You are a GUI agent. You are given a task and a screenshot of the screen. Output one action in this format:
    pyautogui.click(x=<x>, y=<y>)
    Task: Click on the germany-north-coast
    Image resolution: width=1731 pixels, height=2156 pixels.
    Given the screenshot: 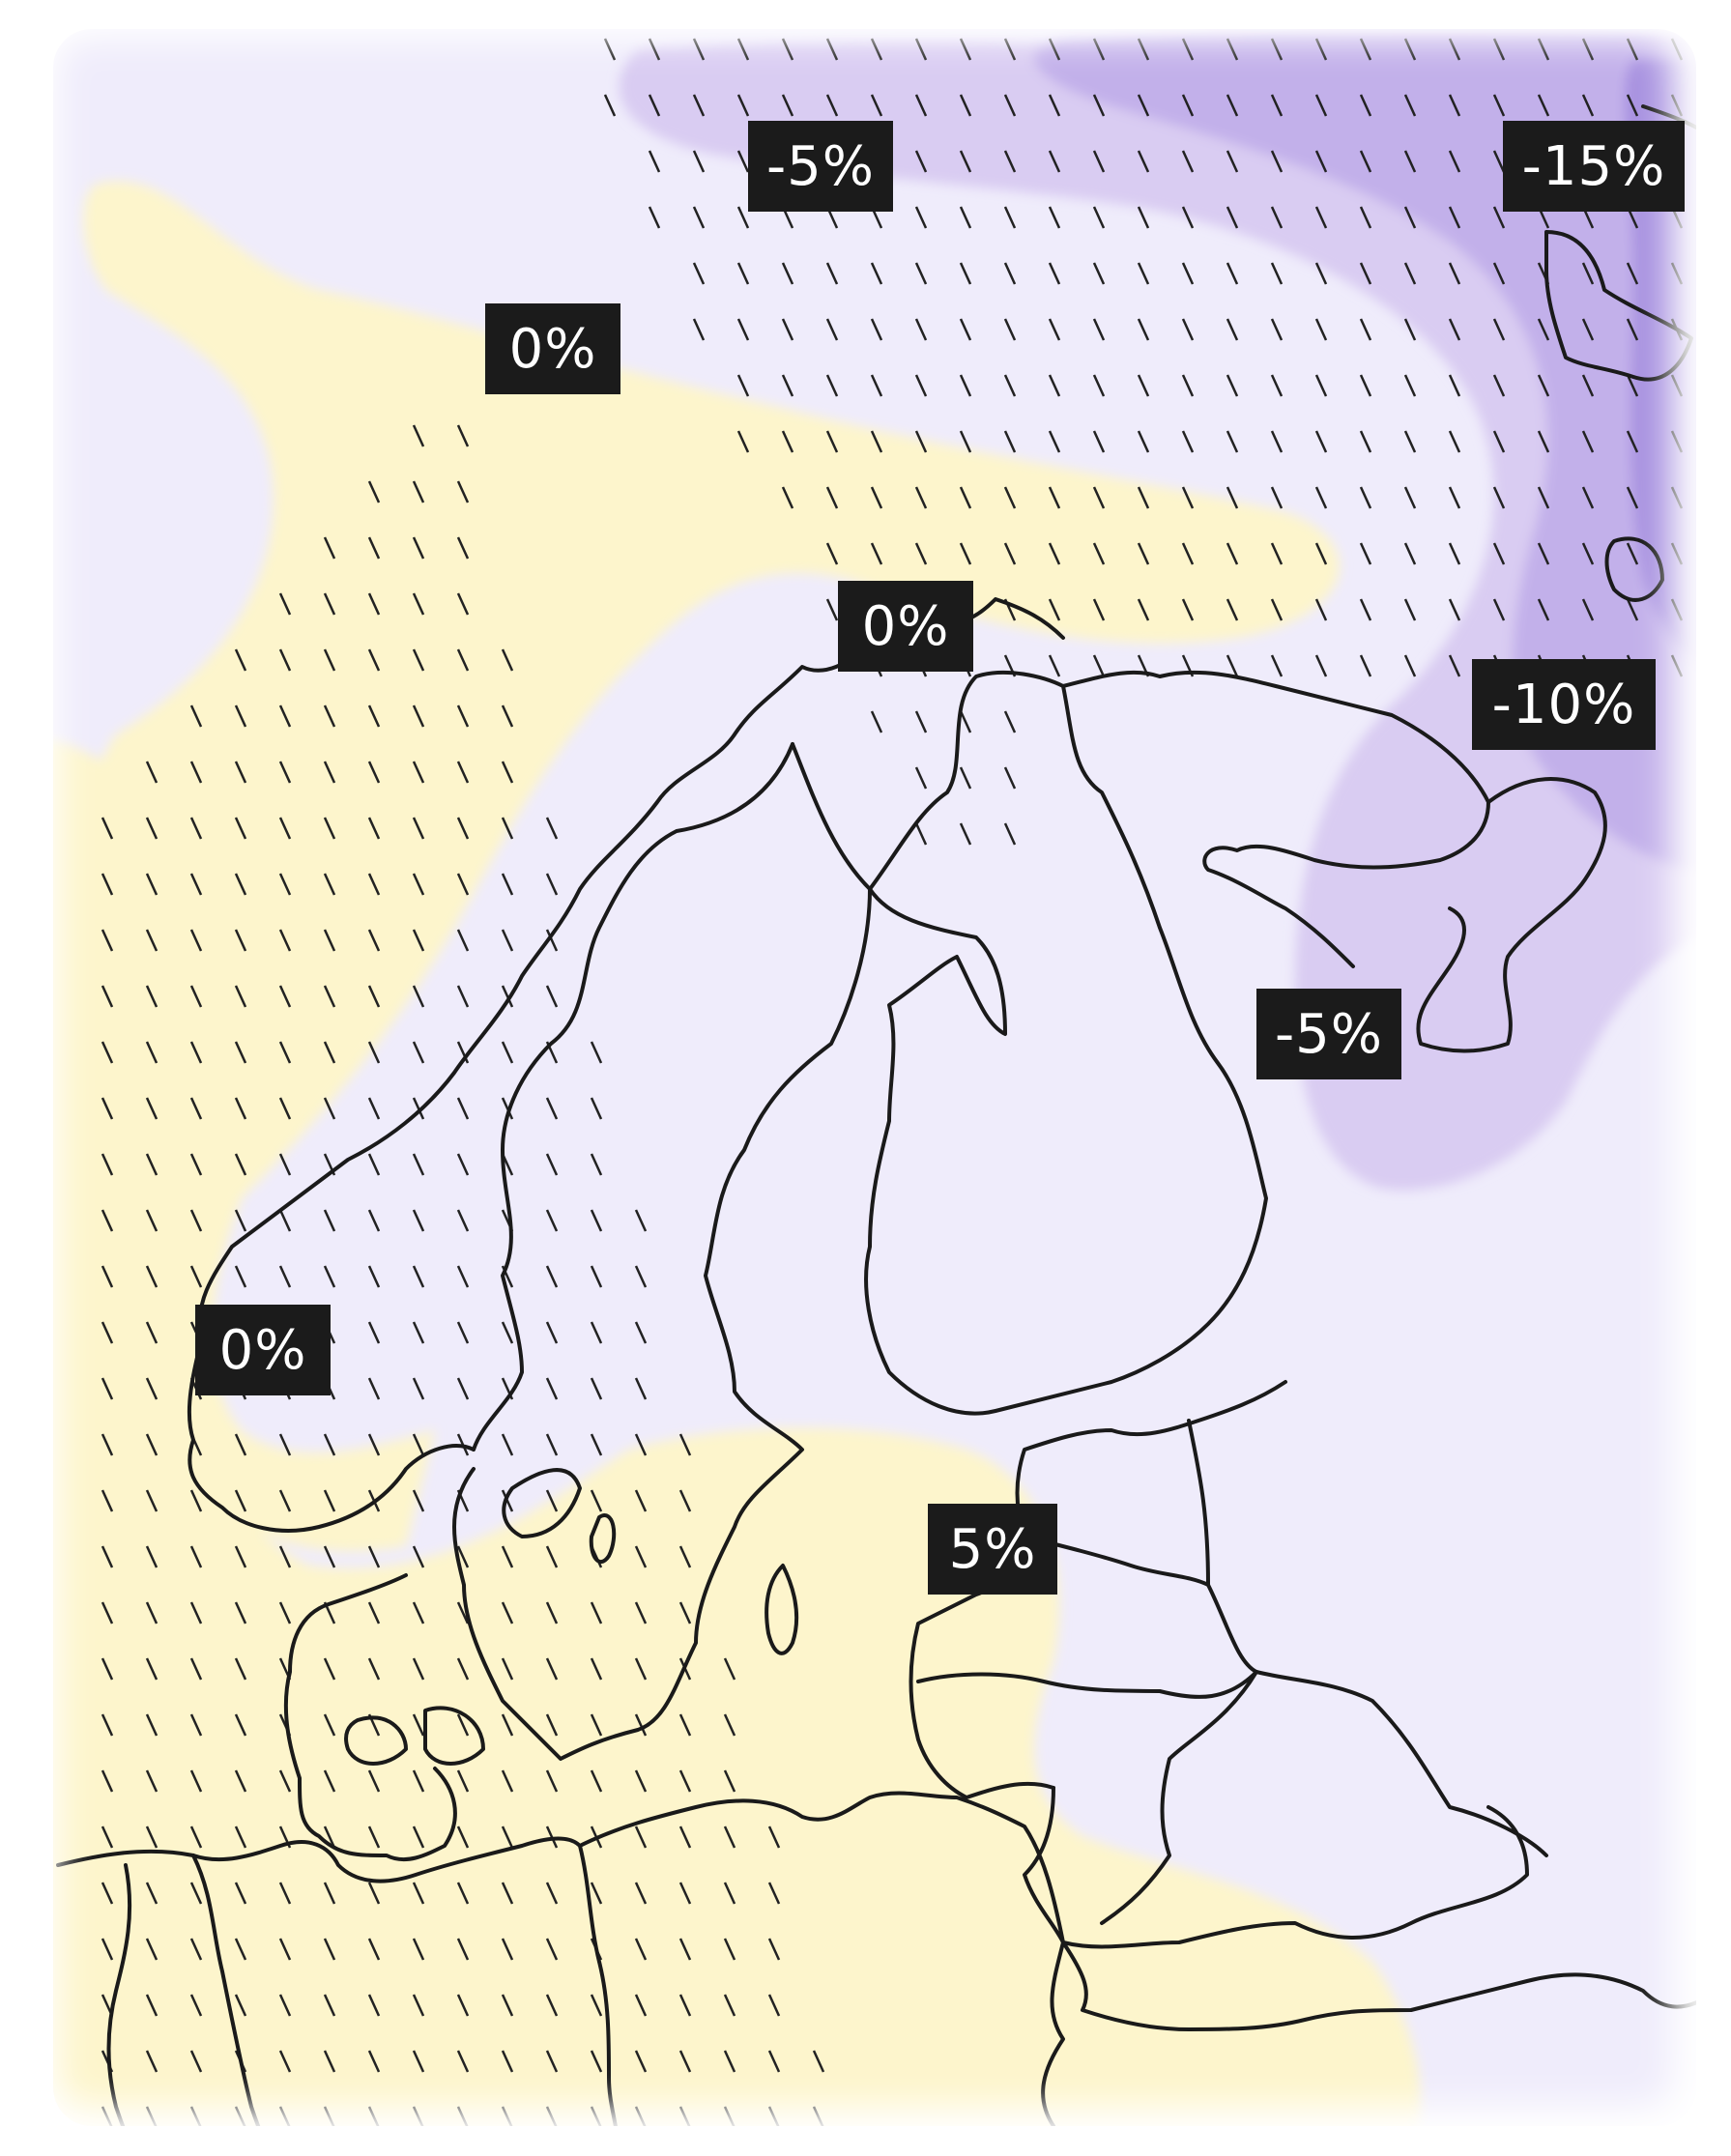 What is the action you would take?
    pyautogui.click(x=319, y=1860)
    